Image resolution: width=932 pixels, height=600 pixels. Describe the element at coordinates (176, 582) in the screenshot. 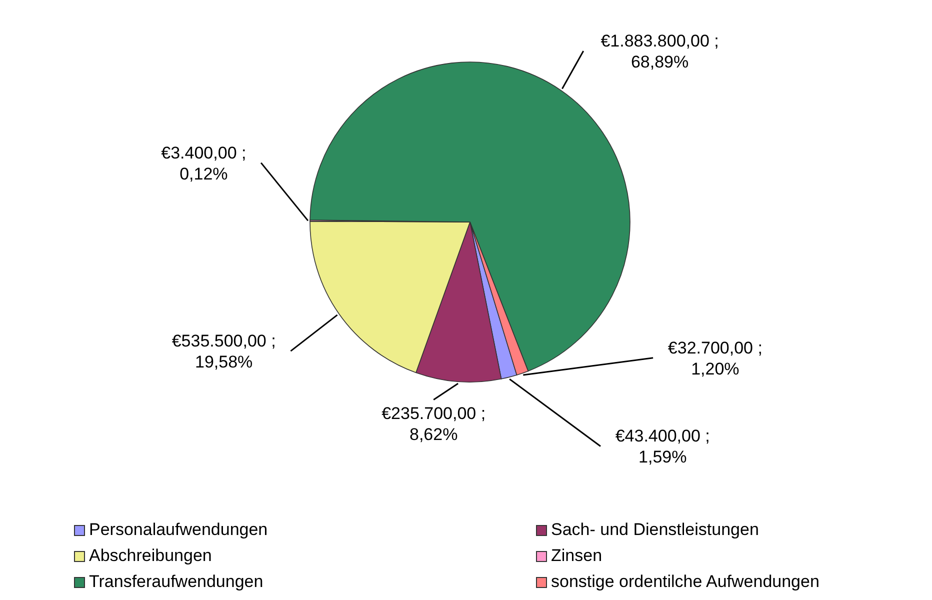

I see `legend-label: Transferaufwendungen` at that location.